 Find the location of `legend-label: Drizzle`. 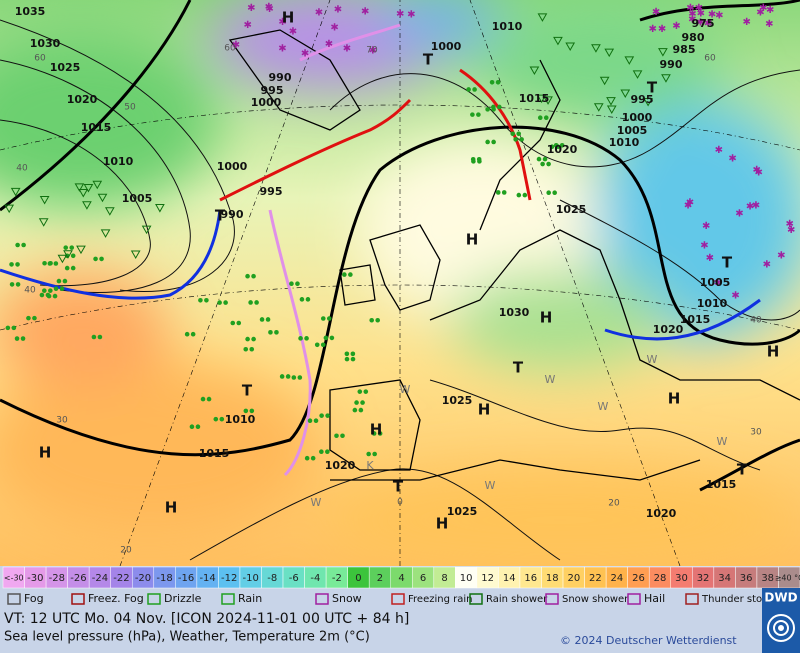

legend-label: Drizzle is located at coordinates (183, 598).